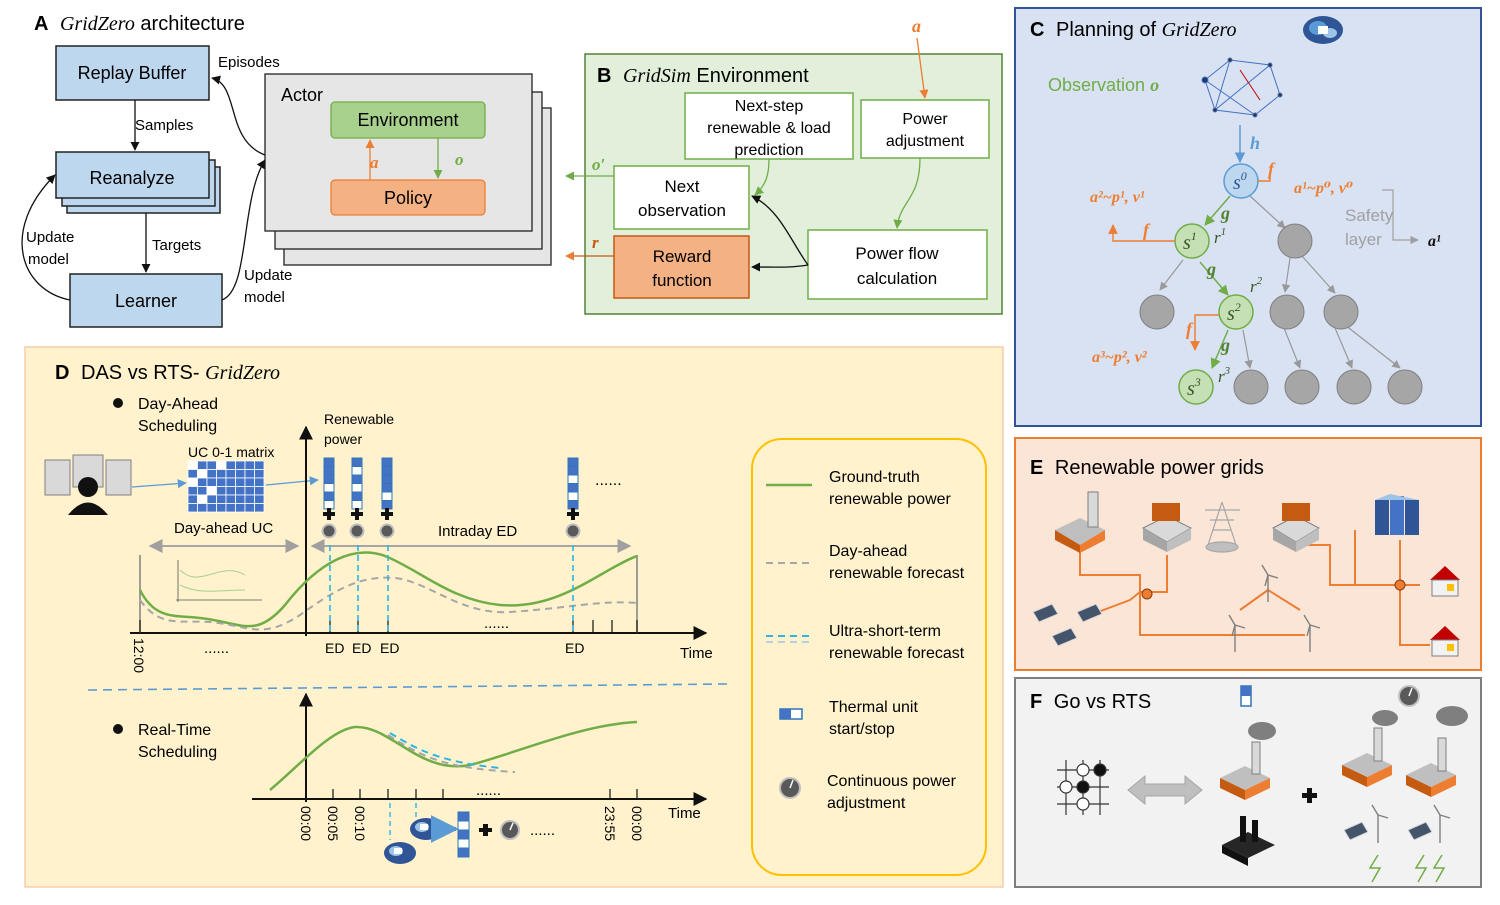 Image resolution: width=1500 pixels, height=905 pixels. What do you see at coordinates (243, 230) in the screenshot?
I see `update-model-right-arrow` at bounding box center [243, 230].